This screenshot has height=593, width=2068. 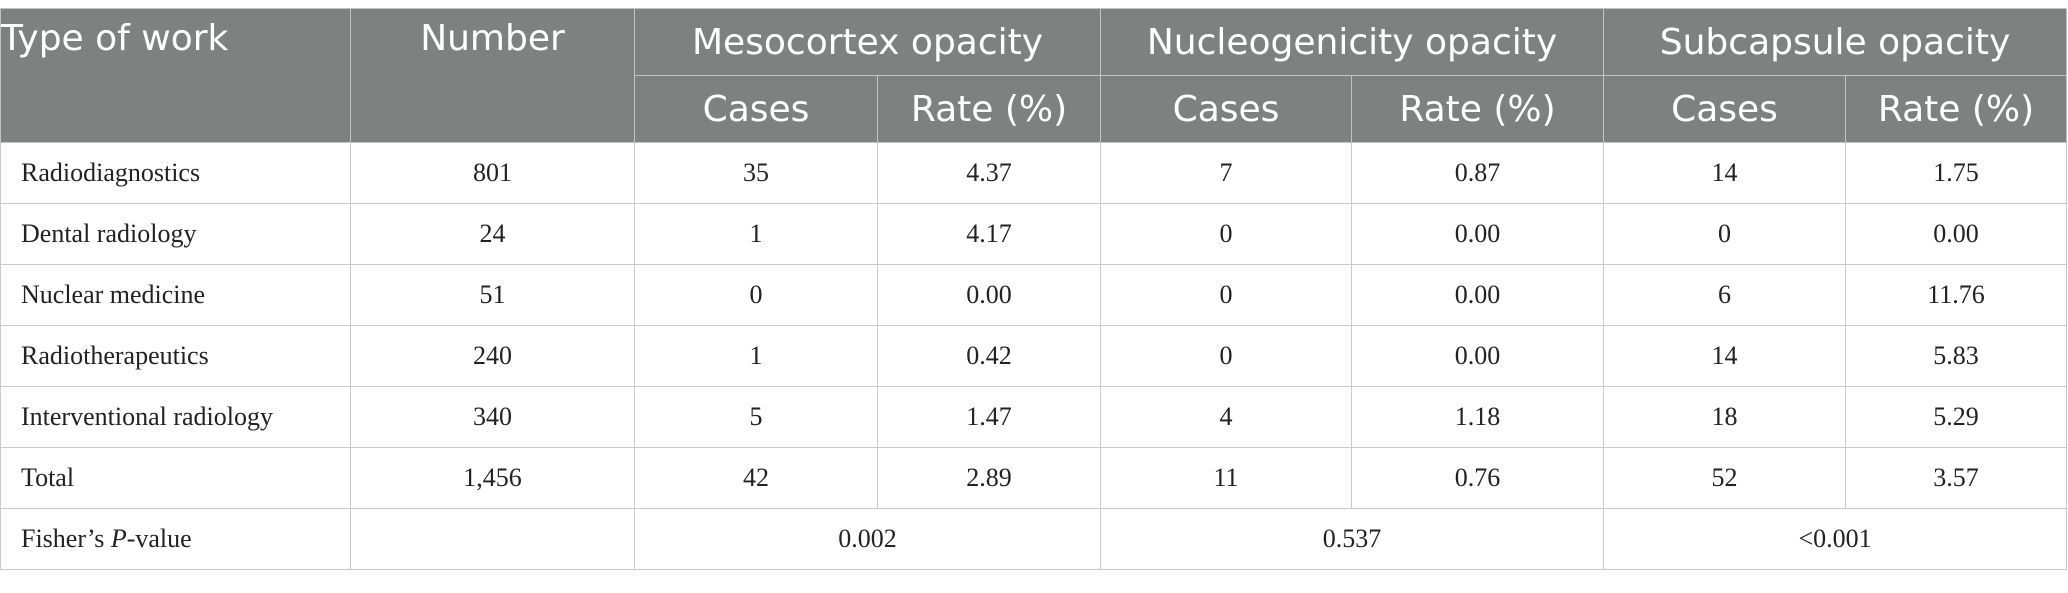 I want to click on cell-nucleo-rate: 0.76, so click(x=1478, y=478).